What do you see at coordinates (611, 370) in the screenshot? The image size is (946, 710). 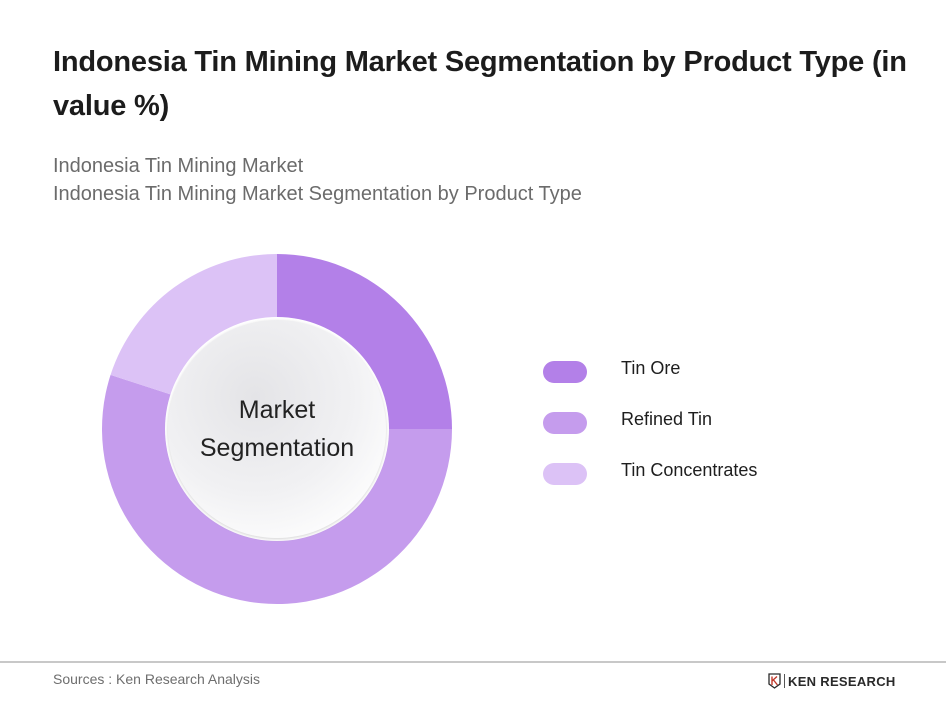 I see `legend-item-tin-ore: Tin Ore` at bounding box center [611, 370].